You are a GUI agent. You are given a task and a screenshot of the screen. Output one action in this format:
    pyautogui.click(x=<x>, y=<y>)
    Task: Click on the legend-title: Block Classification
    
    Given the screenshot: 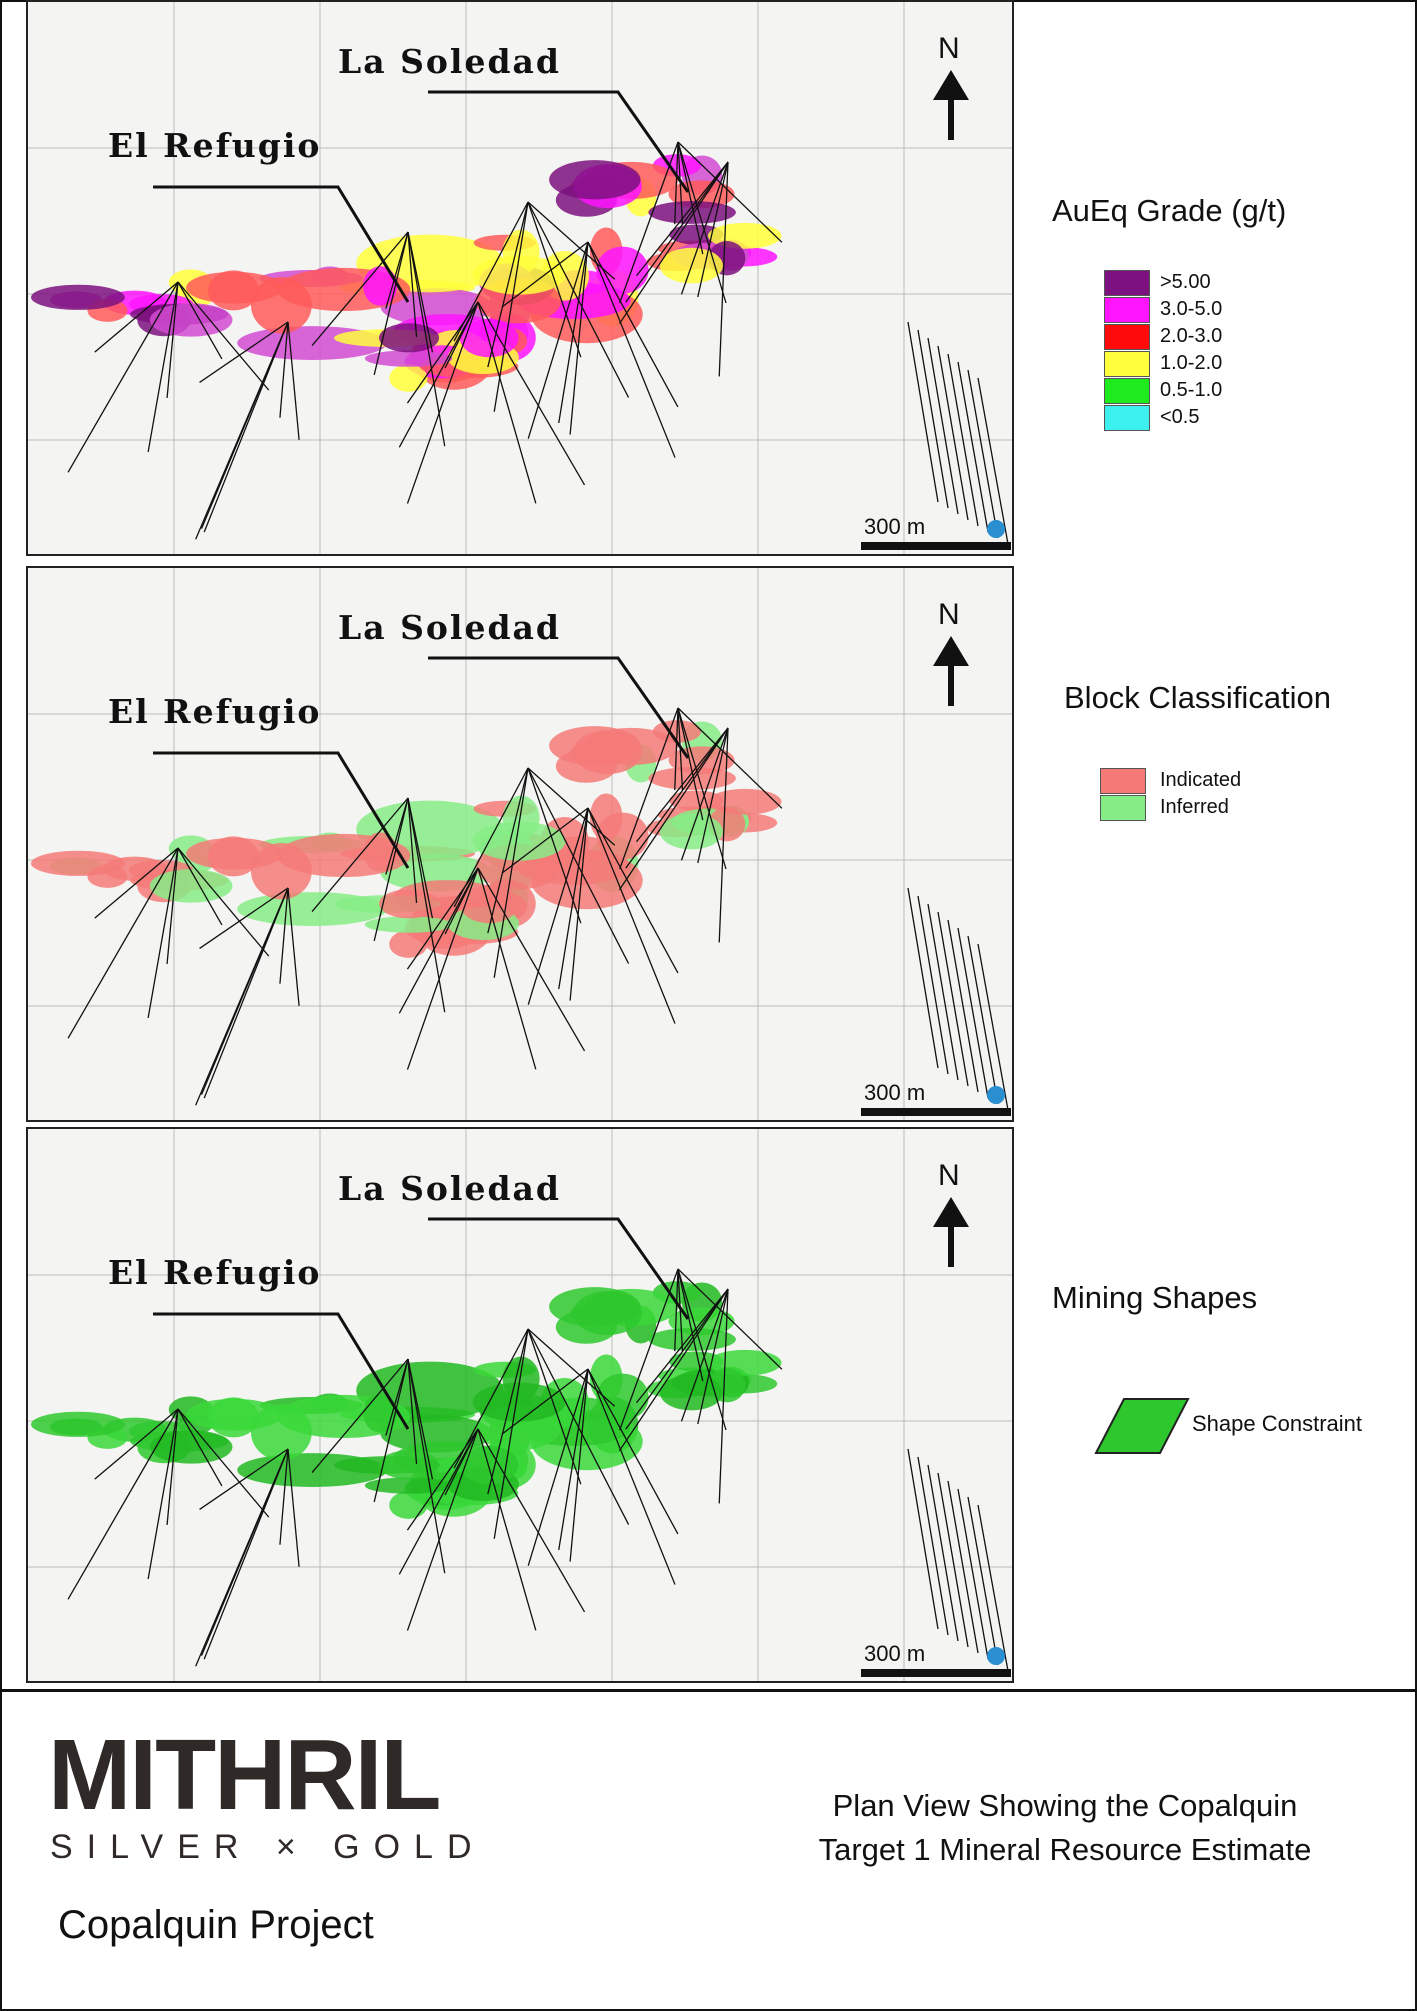 What is the action you would take?
    pyautogui.click(x=1198, y=697)
    